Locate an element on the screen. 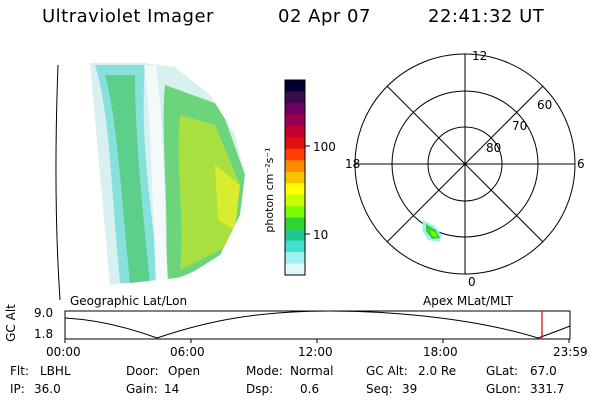 Image resolution: width=600 pixels, height=400 pixels. door-label: Door: is located at coordinates (142, 371).